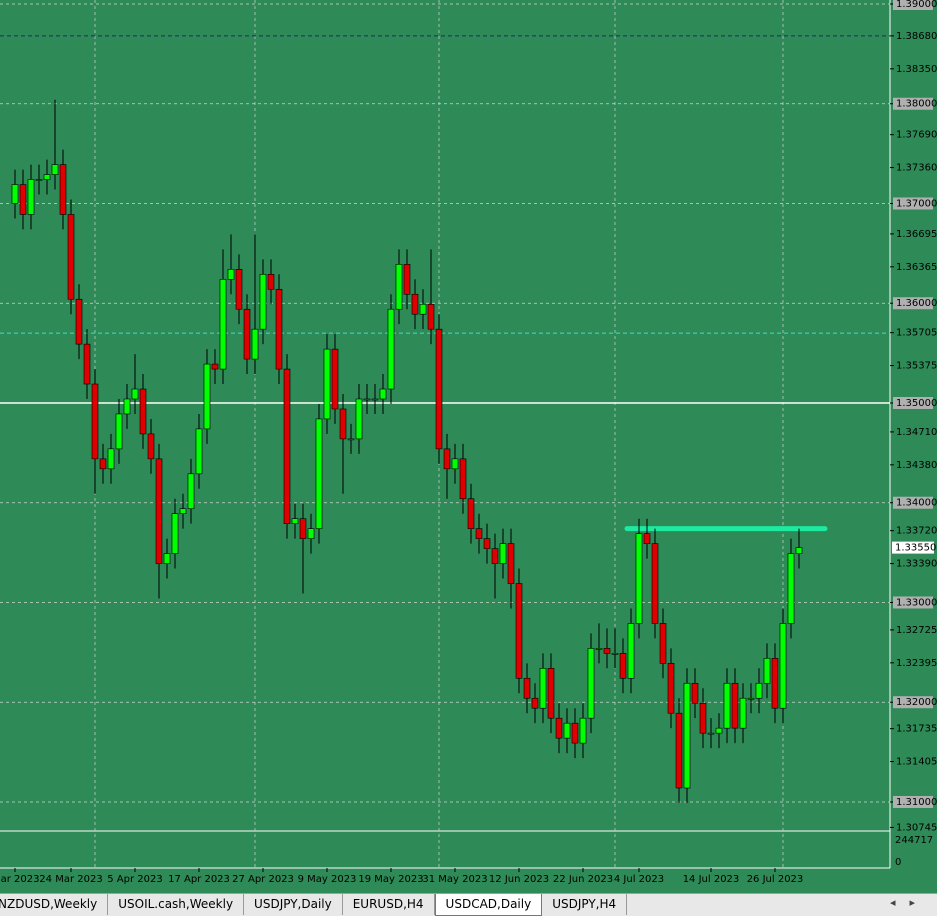 Image resolution: width=937 pixels, height=916 pixels. What do you see at coordinates (916, 827) in the screenshot?
I see `y-tick-label: 1.30745` at bounding box center [916, 827].